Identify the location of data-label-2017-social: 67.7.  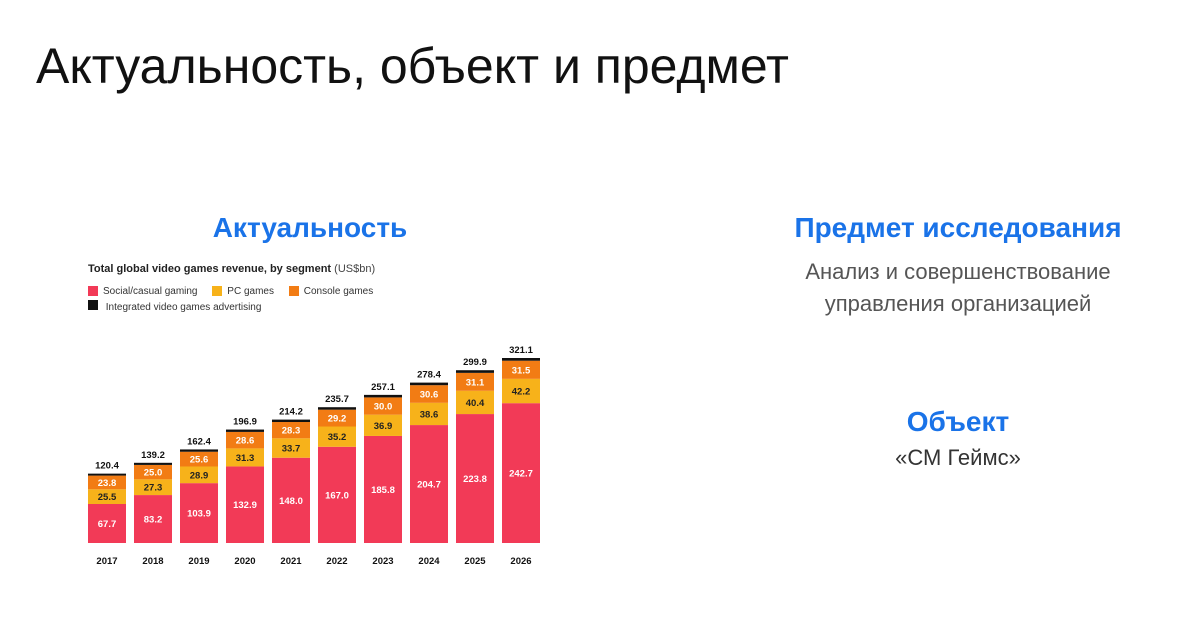
(107, 524).